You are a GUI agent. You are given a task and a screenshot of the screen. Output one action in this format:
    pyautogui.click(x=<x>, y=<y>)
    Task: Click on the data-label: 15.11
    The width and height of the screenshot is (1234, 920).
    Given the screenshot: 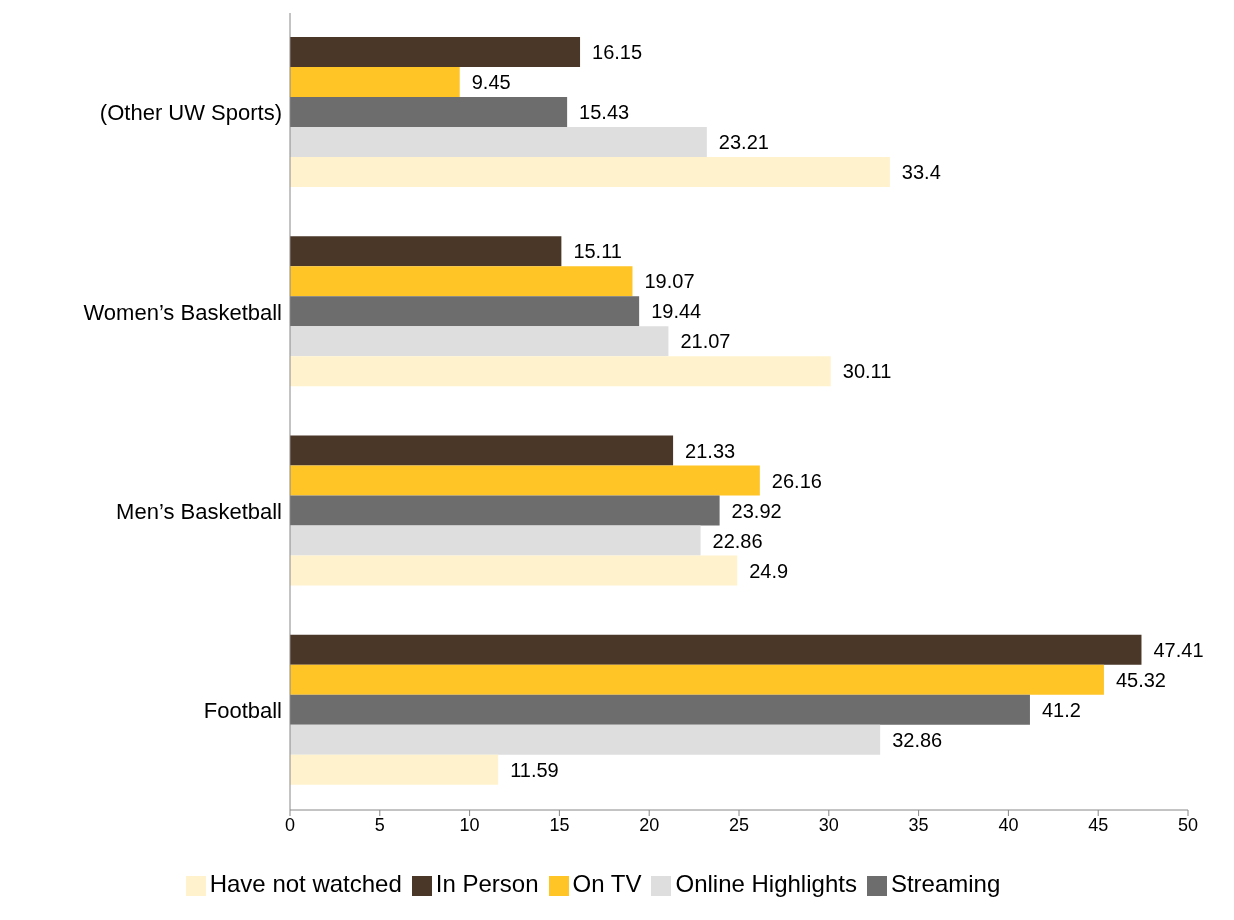 What is the action you would take?
    pyautogui.click(x=597, y=251)
    